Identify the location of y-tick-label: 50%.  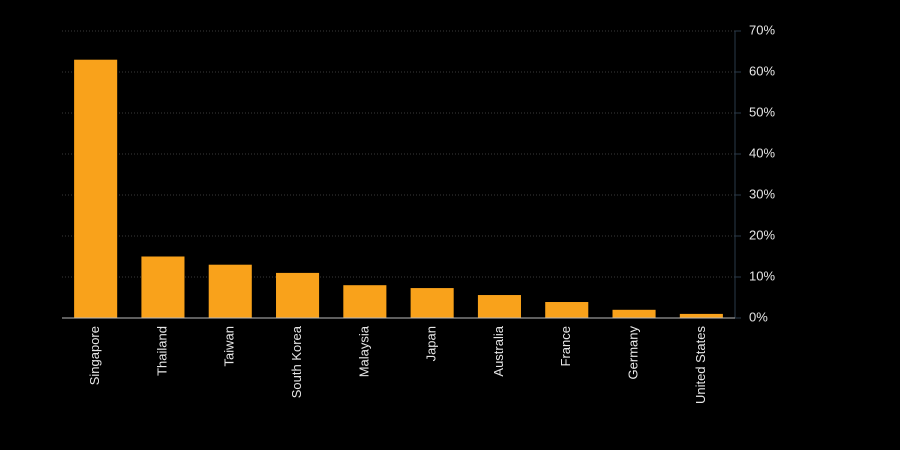
(762, 111).